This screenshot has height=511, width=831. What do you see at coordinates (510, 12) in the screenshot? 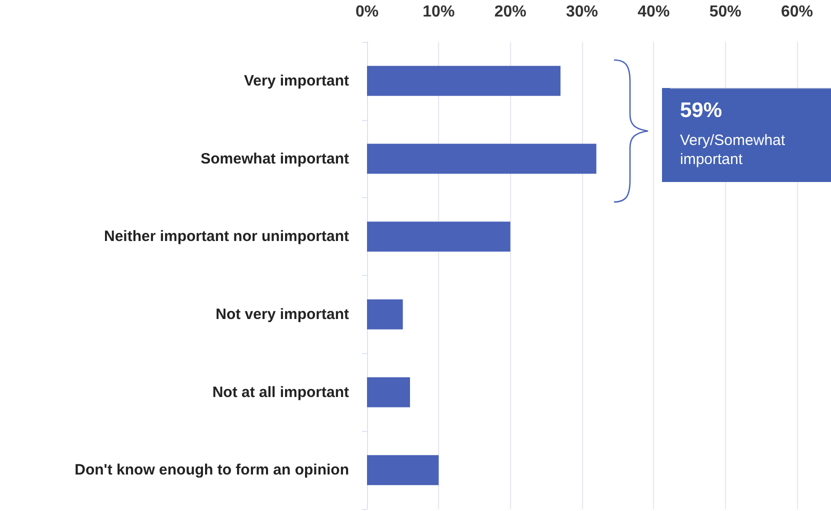
I see `x-tick-label: 20%` at bounding box center [510, 12].